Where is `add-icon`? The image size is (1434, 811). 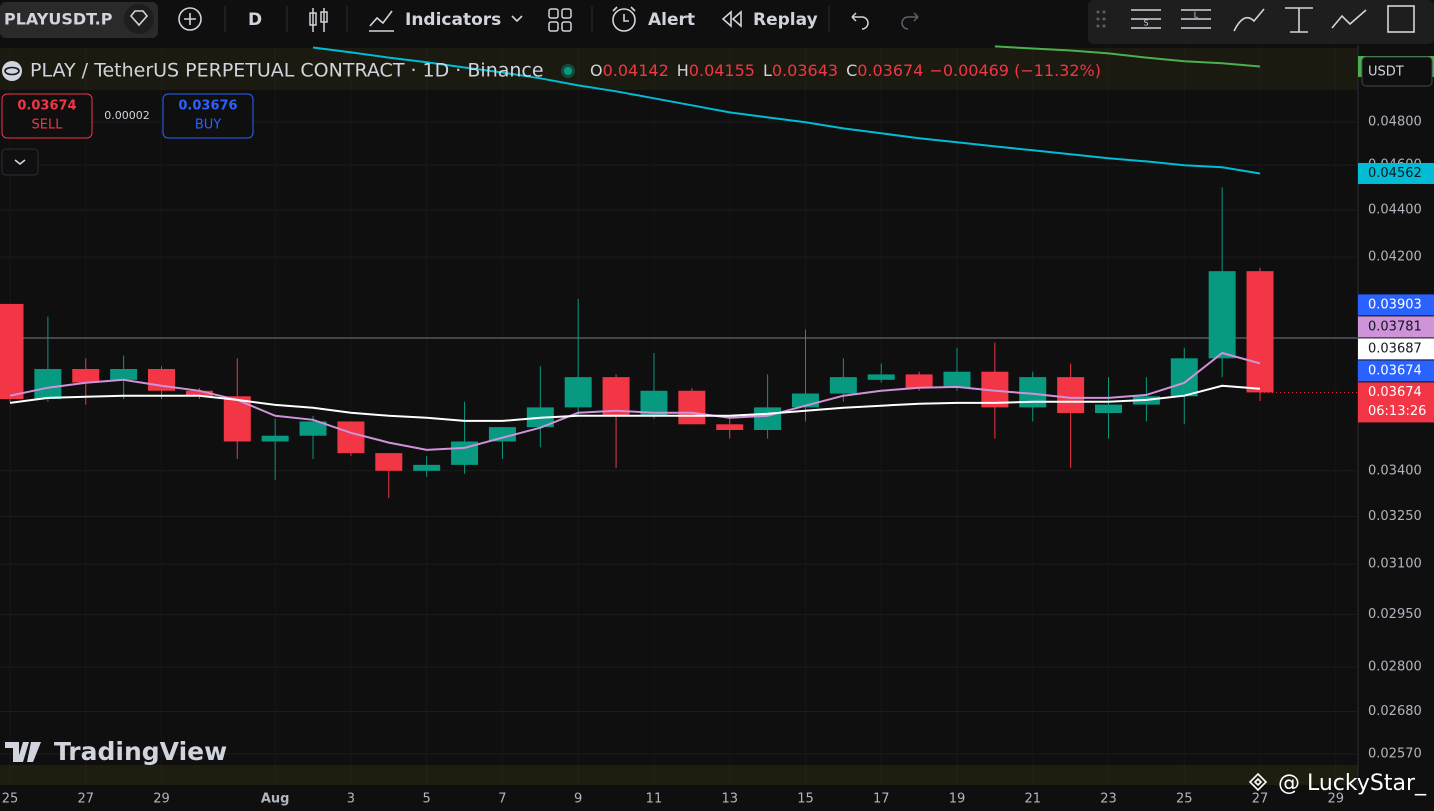
add-icon is located at coordinates (190, 19).